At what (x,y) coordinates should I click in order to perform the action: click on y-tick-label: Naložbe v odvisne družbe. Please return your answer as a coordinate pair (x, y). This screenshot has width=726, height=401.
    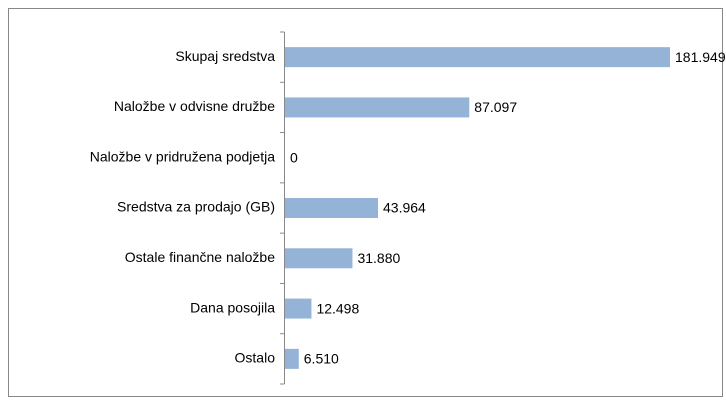
    Looking at the image, I should click on (194, 106).